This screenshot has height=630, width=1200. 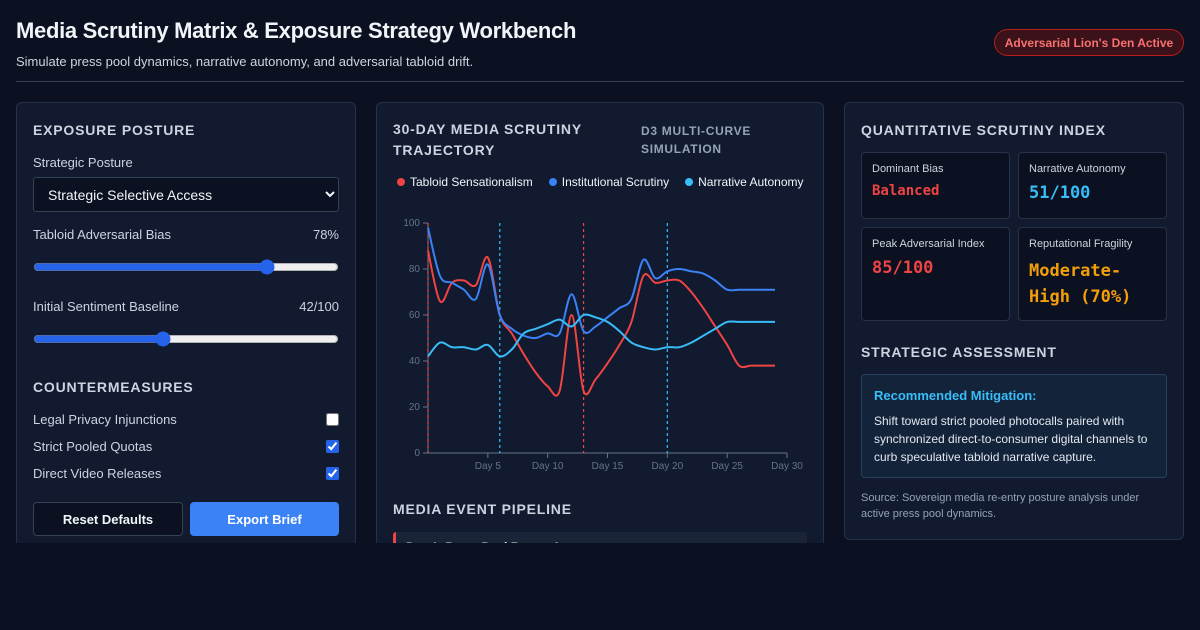 I want to click on legend-label: Tabloid Sensationalism, so click(x=471, y=182).